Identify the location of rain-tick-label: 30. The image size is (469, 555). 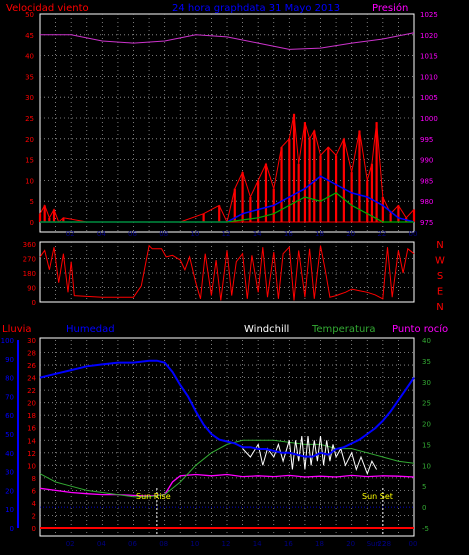
(31, 341).